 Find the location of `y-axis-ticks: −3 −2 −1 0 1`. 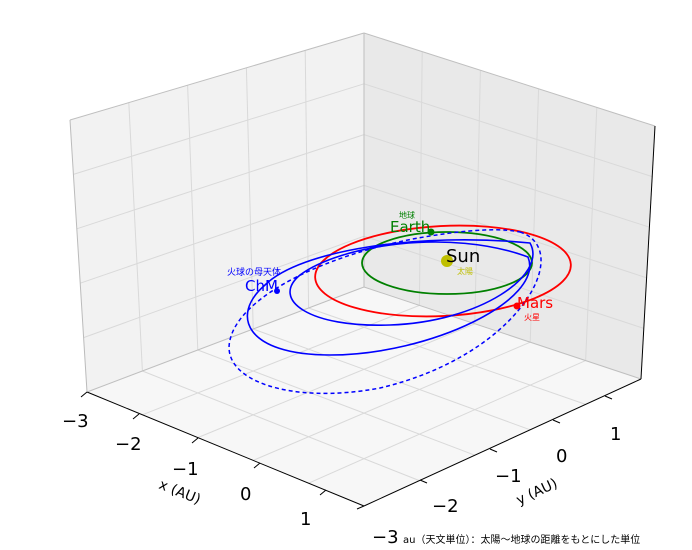

y-axis-ticks: −3 −2 −1 0 1 is located at coordinates (488, 471).